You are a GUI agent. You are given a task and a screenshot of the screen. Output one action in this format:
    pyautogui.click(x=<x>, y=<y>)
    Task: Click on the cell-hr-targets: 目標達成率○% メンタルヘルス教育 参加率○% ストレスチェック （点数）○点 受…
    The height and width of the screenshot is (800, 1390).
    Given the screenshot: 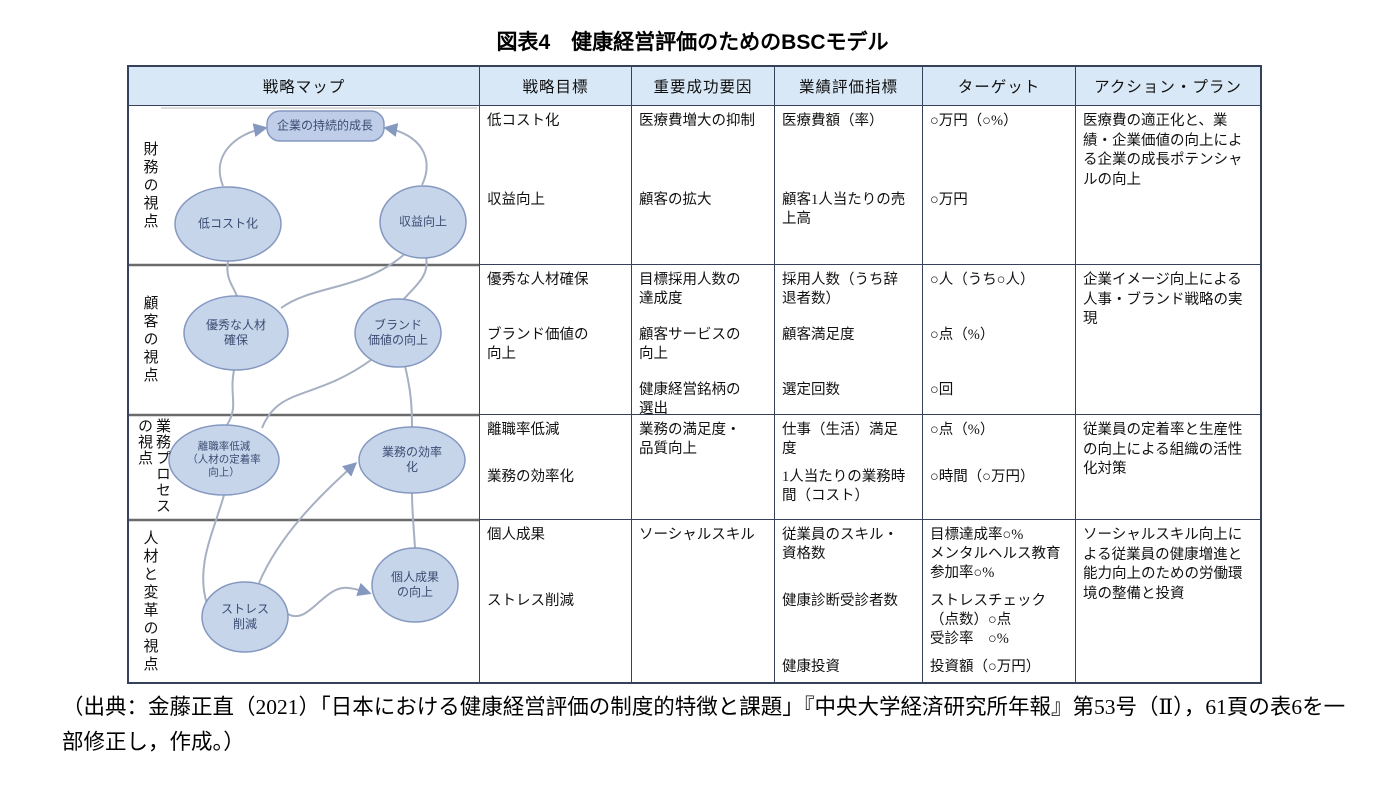 What is the action you would take?
    pyautogui.click(x=998, y=600)
    